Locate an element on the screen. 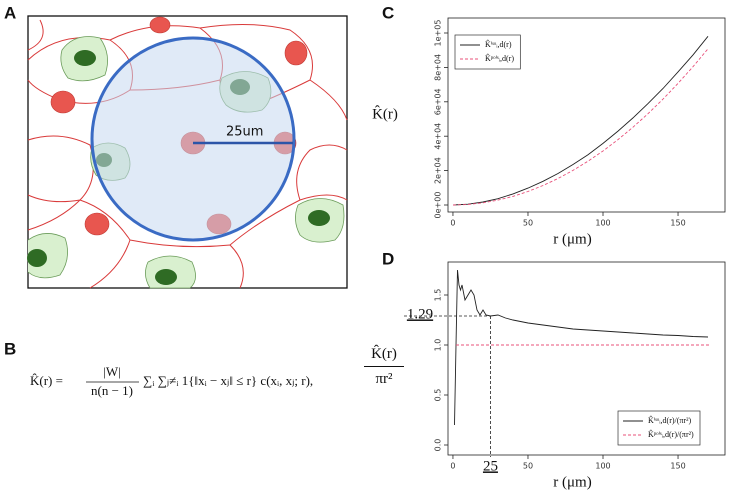 The height and width of the screenshot is (494, 733). legend: K̂ⁱˢᵒᵢ,d(r) K̂ᵖᵒⁱˢᵢ,d(r) is located at coordinates (487, 52).